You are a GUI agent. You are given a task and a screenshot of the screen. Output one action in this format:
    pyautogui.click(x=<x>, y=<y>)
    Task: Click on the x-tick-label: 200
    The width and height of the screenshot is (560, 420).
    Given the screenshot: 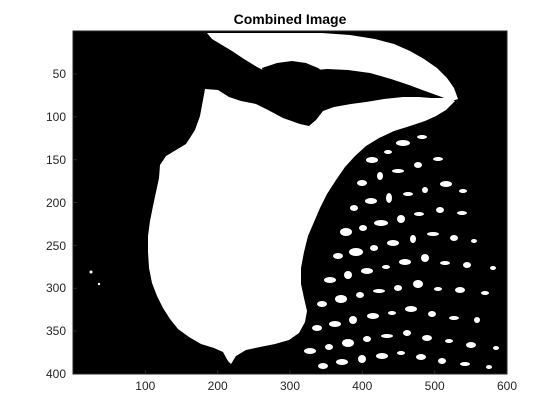 What is the action you would take?
    pyautogui.click(x=218, y=386)
    